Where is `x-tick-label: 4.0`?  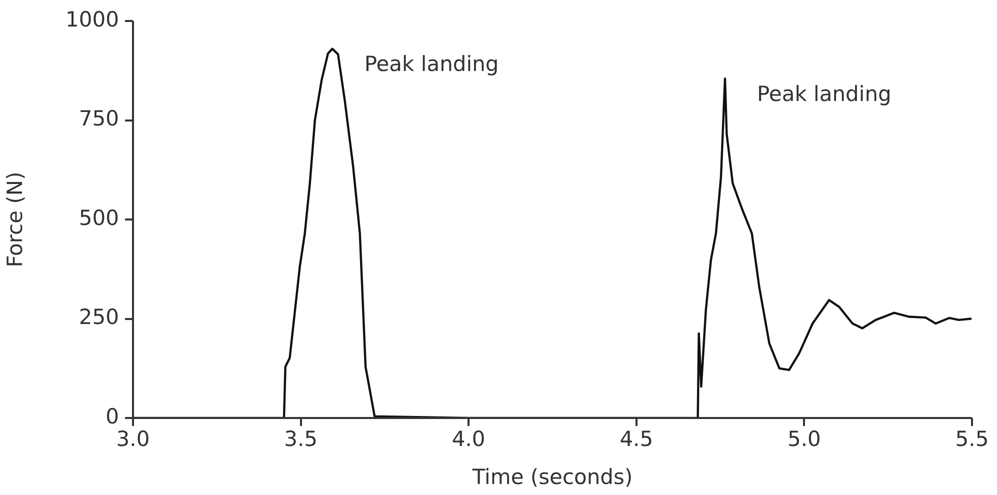 x-tick-label: 4.0 is located at coordinates (469, 439).